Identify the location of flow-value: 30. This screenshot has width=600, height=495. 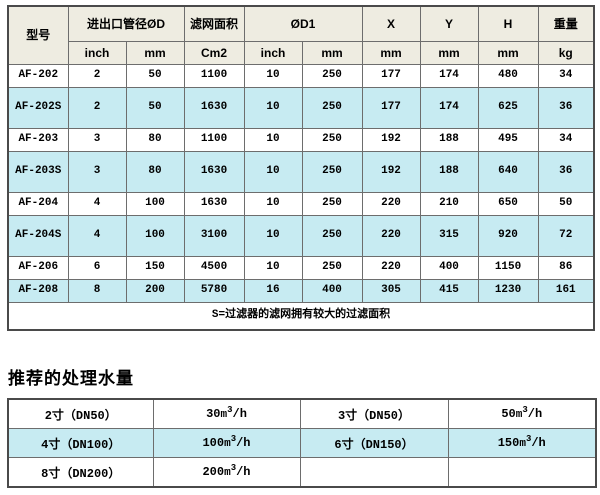
(213, 414).